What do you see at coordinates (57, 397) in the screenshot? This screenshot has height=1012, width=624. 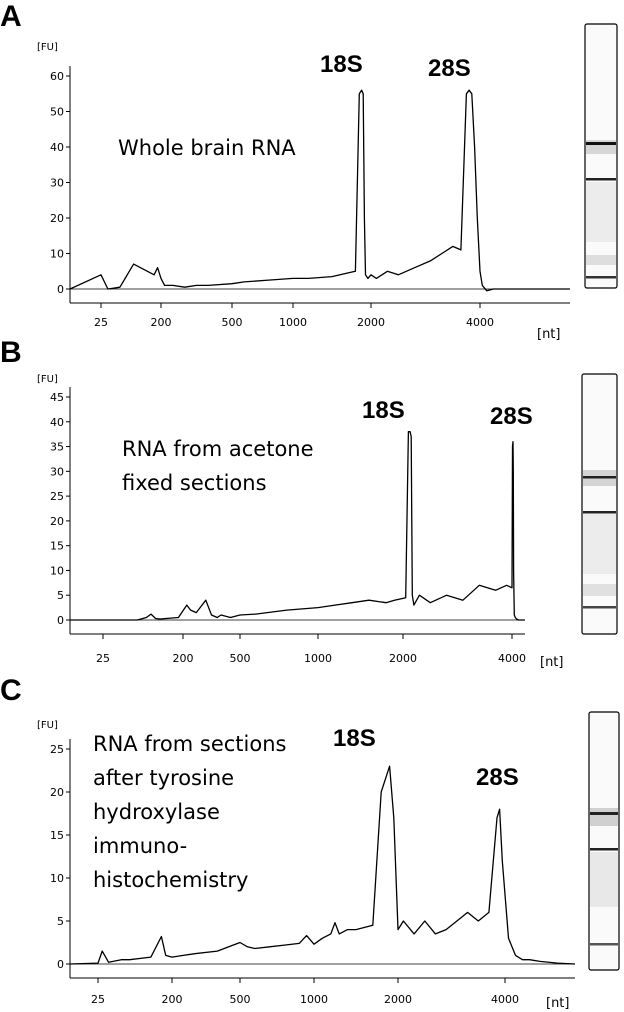 I see `y-tick-label: 45` at bounding box center [57, 397].